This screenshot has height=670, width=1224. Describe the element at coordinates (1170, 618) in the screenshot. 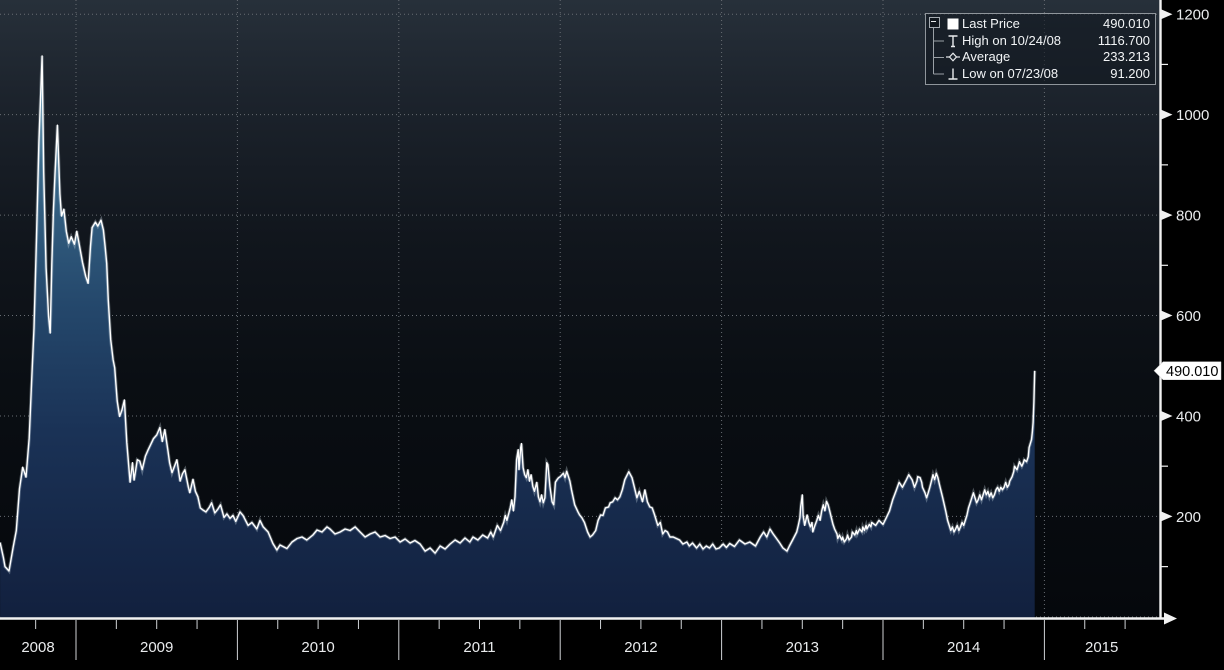

I see `x-axis-arrow-icon` at that location.